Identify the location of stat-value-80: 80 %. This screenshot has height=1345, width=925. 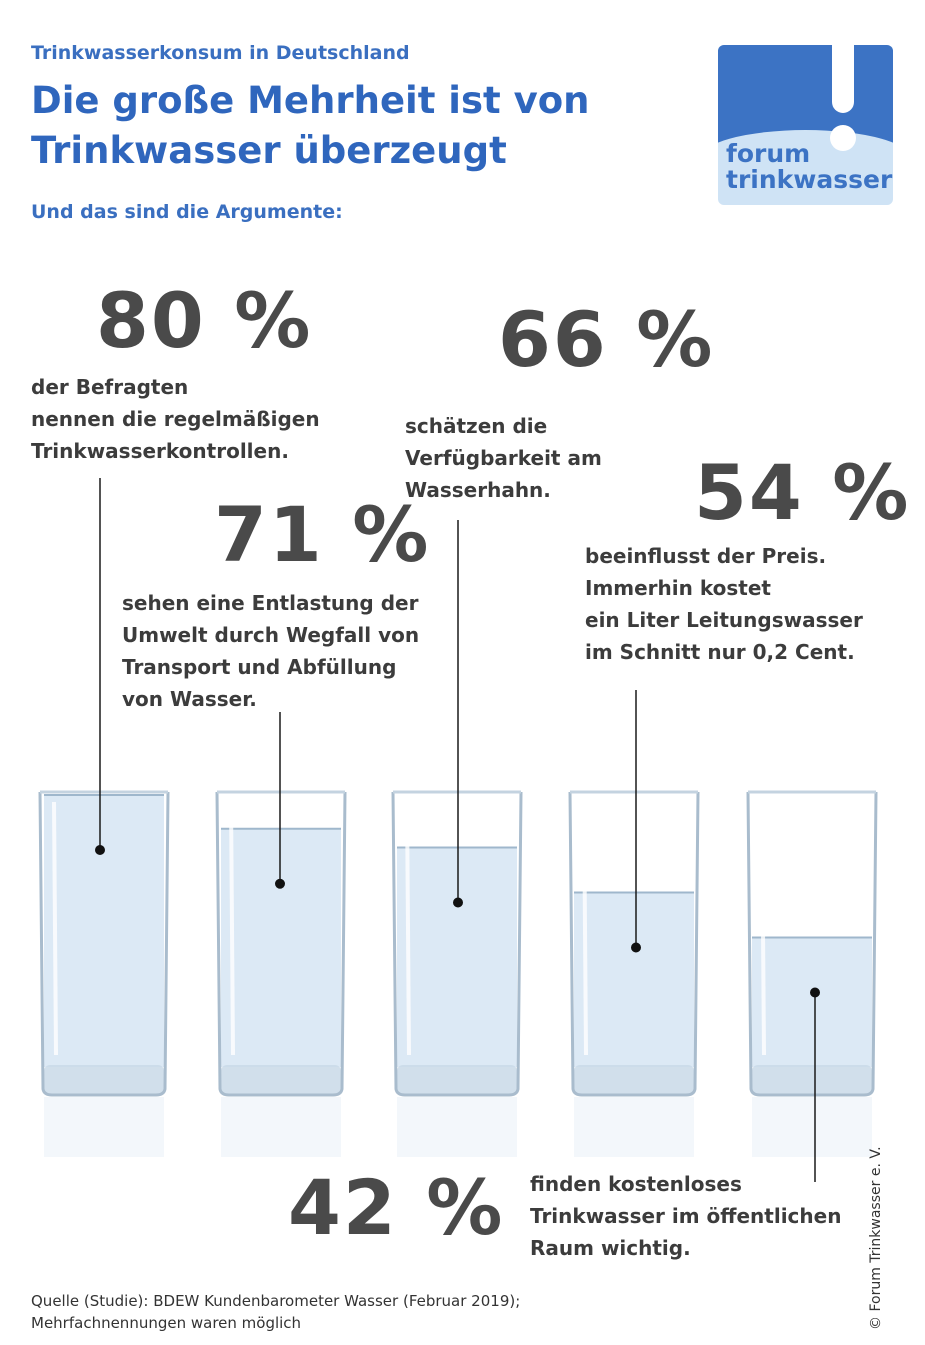
(204, 320).